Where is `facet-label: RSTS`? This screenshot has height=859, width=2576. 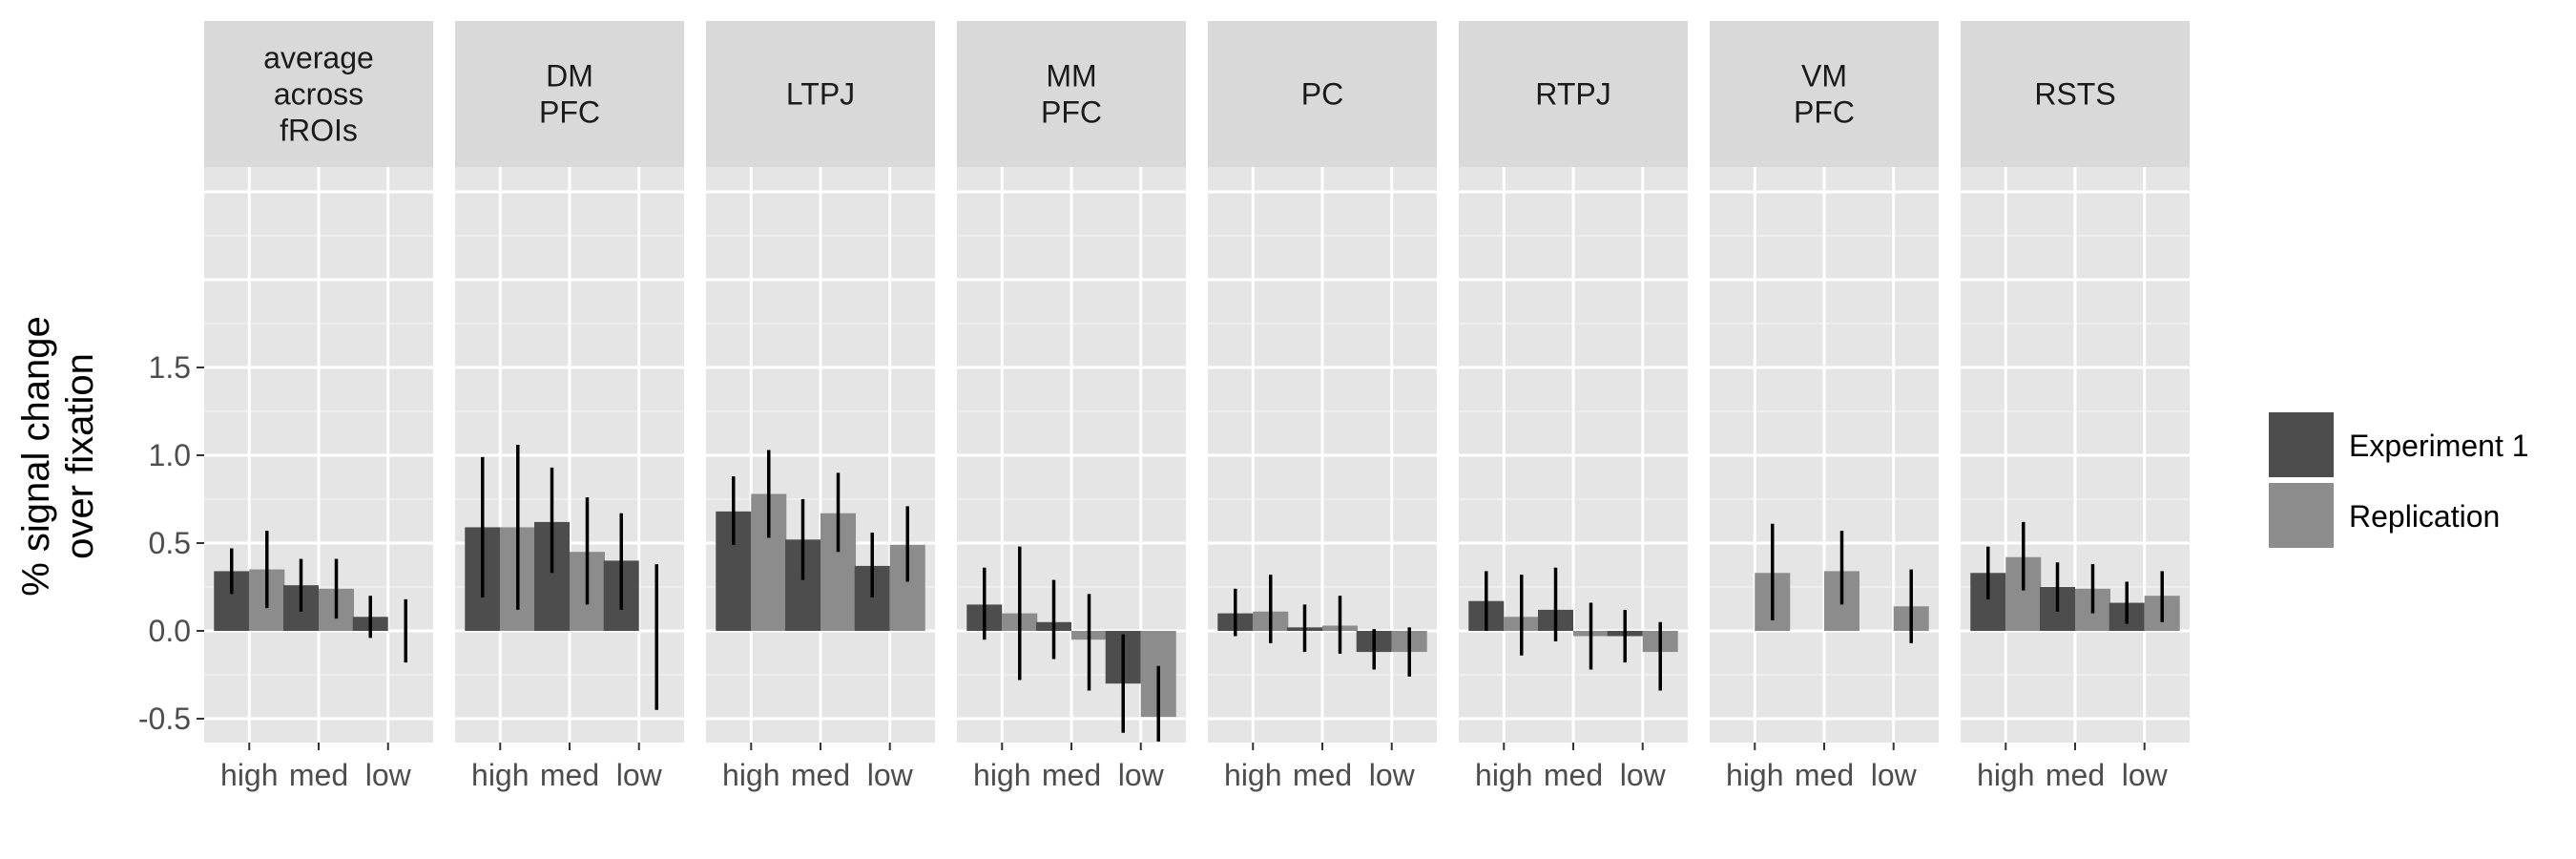
facet-label: RSTS is located at coordinates (2074, 94).